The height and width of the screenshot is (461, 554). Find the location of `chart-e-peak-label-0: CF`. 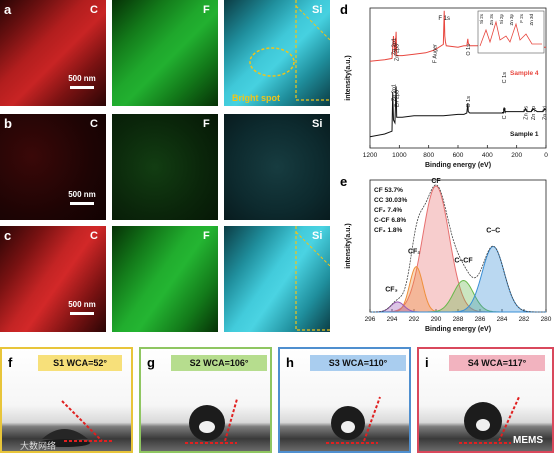

chart-e-peak-label-0: CF is located at coordinates (436, 181).